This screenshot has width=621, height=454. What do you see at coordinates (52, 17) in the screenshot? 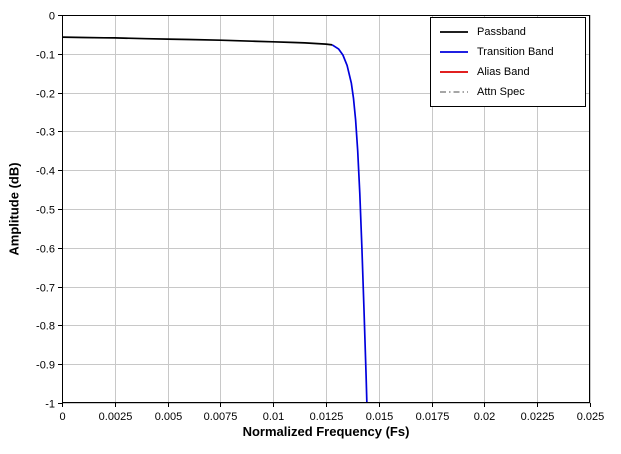
I see `y-tick-label: 0` at bounding box center [52, 17].